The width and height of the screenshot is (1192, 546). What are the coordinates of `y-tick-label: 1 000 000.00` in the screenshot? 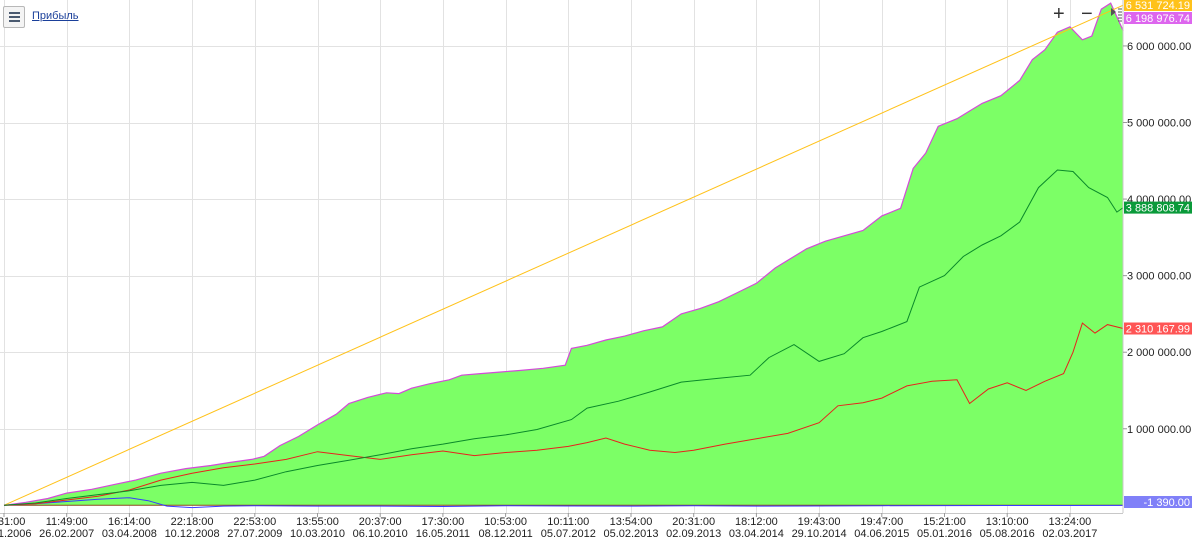 It's located at (1159, 430).